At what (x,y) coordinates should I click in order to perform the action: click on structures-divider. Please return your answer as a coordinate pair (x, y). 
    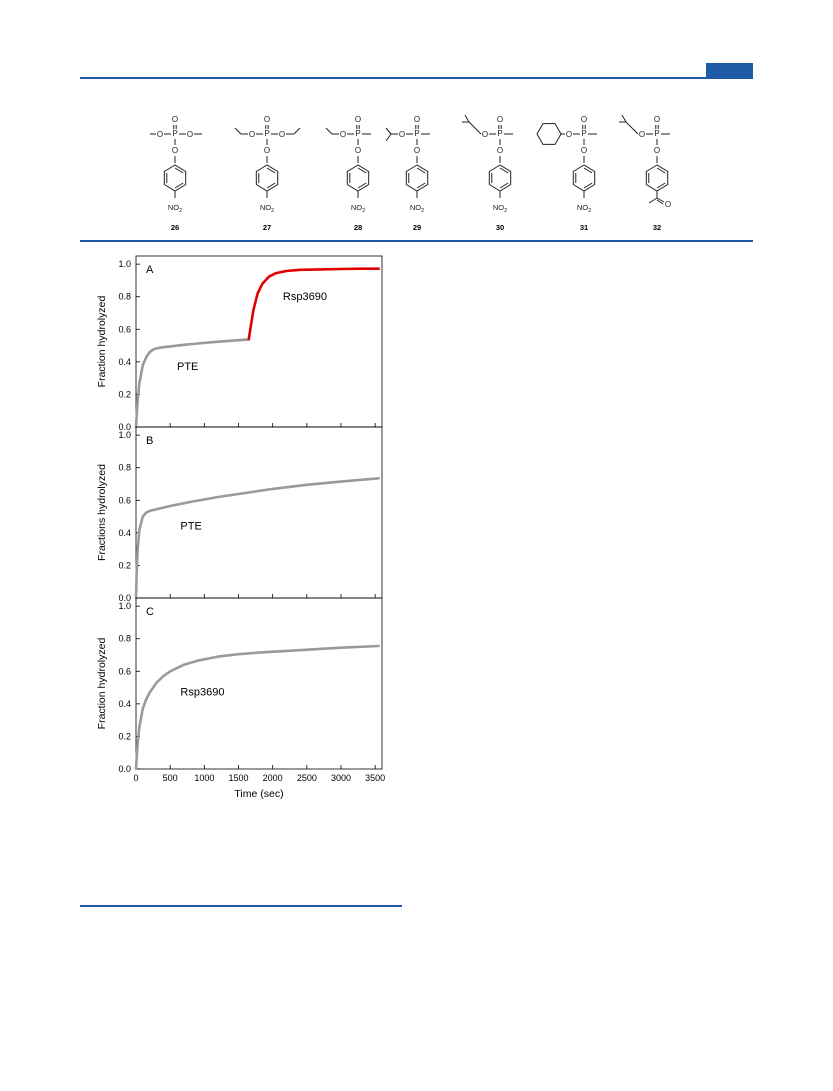
    Looking at the image, I should click on (416, 241).